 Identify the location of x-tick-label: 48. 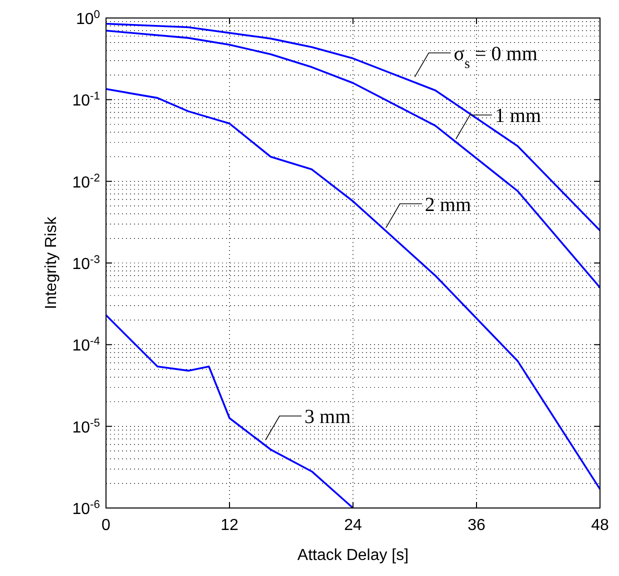
(600, 525).